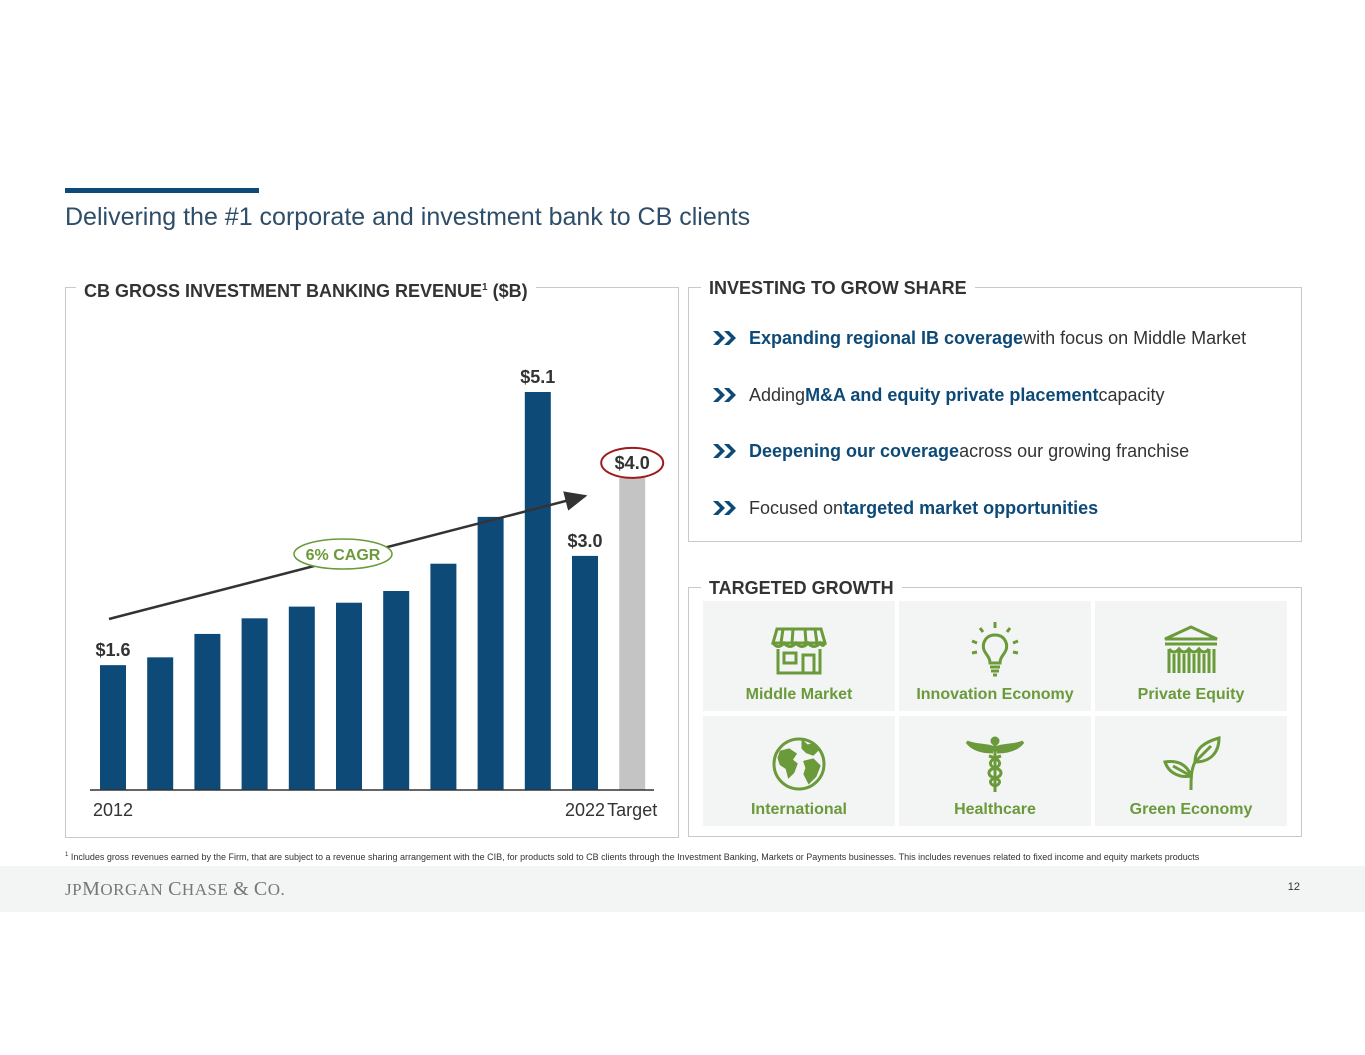 This screenshot has width=1365, height=1055. I want to click on lightbulb-icon, so click(995, 649).